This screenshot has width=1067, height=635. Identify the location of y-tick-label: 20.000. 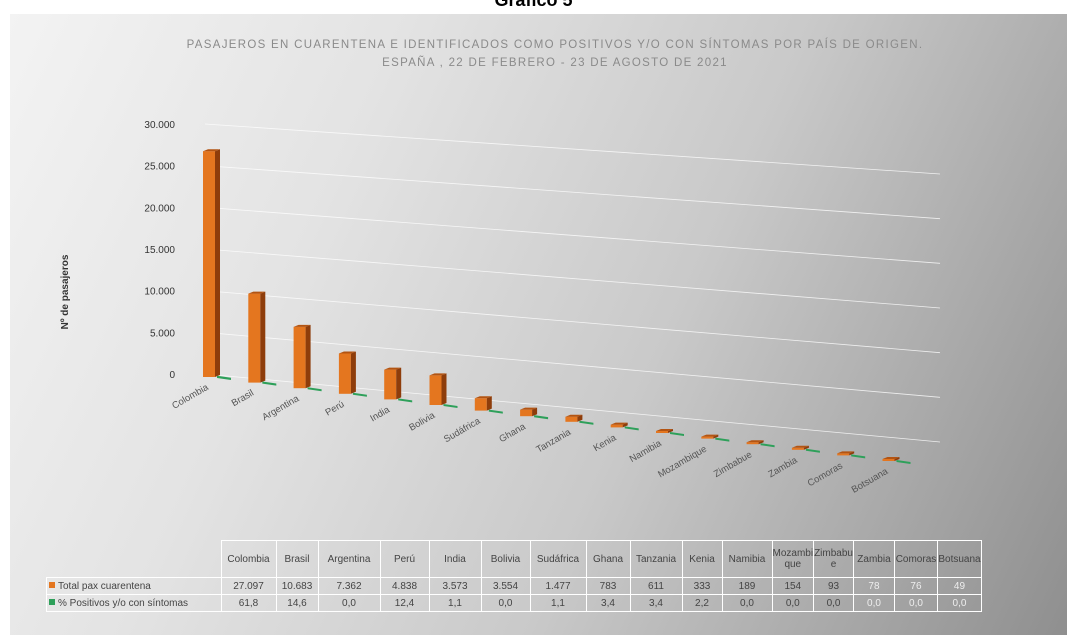
(159, 208).